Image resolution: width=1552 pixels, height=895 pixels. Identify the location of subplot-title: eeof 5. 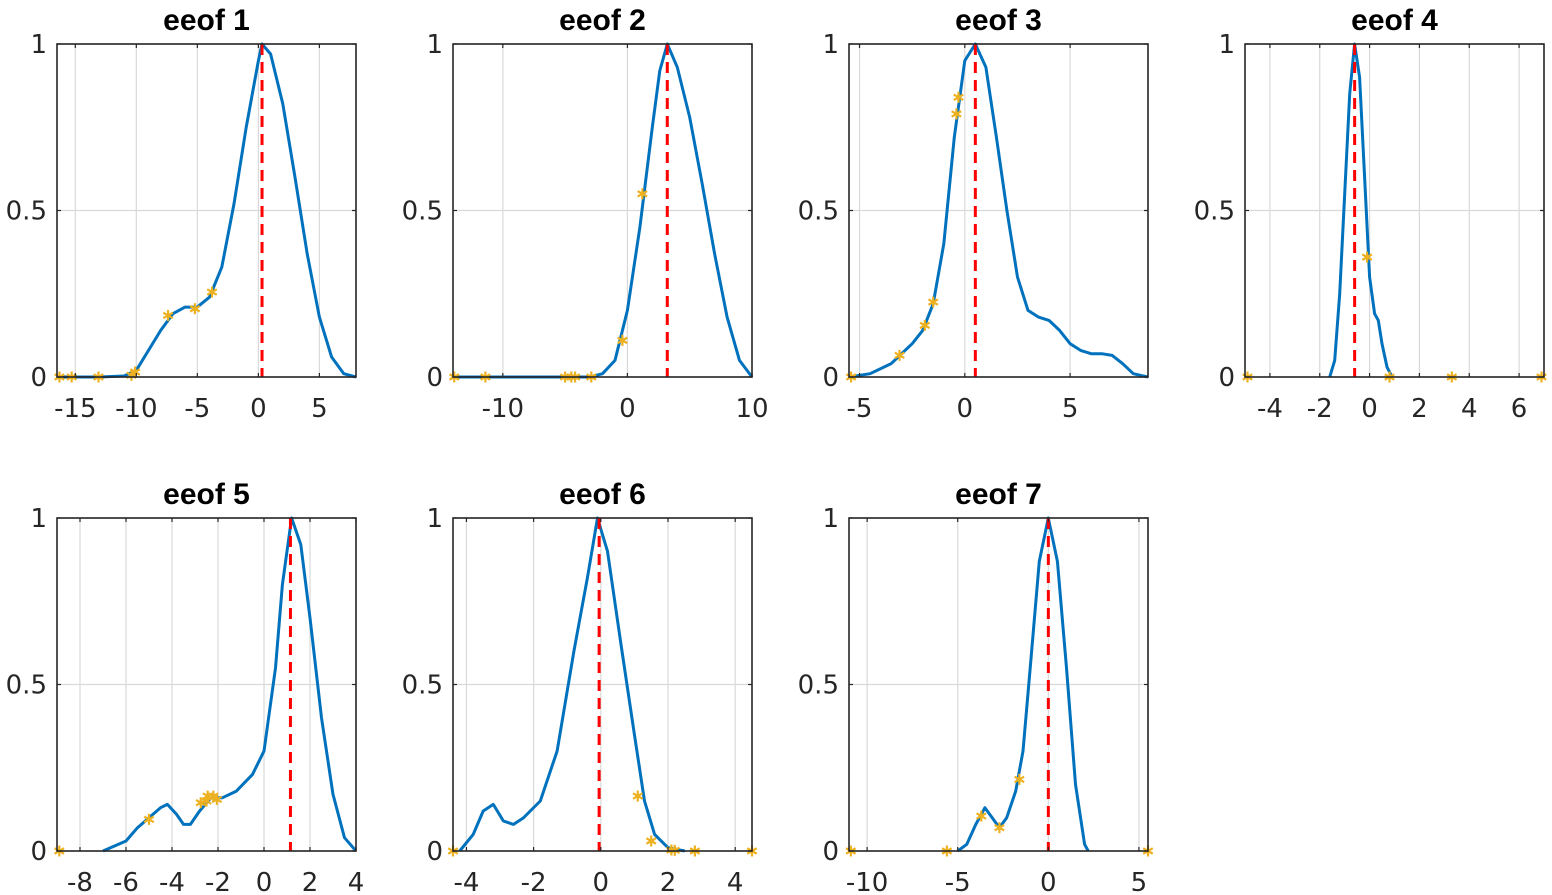
(206, 494).